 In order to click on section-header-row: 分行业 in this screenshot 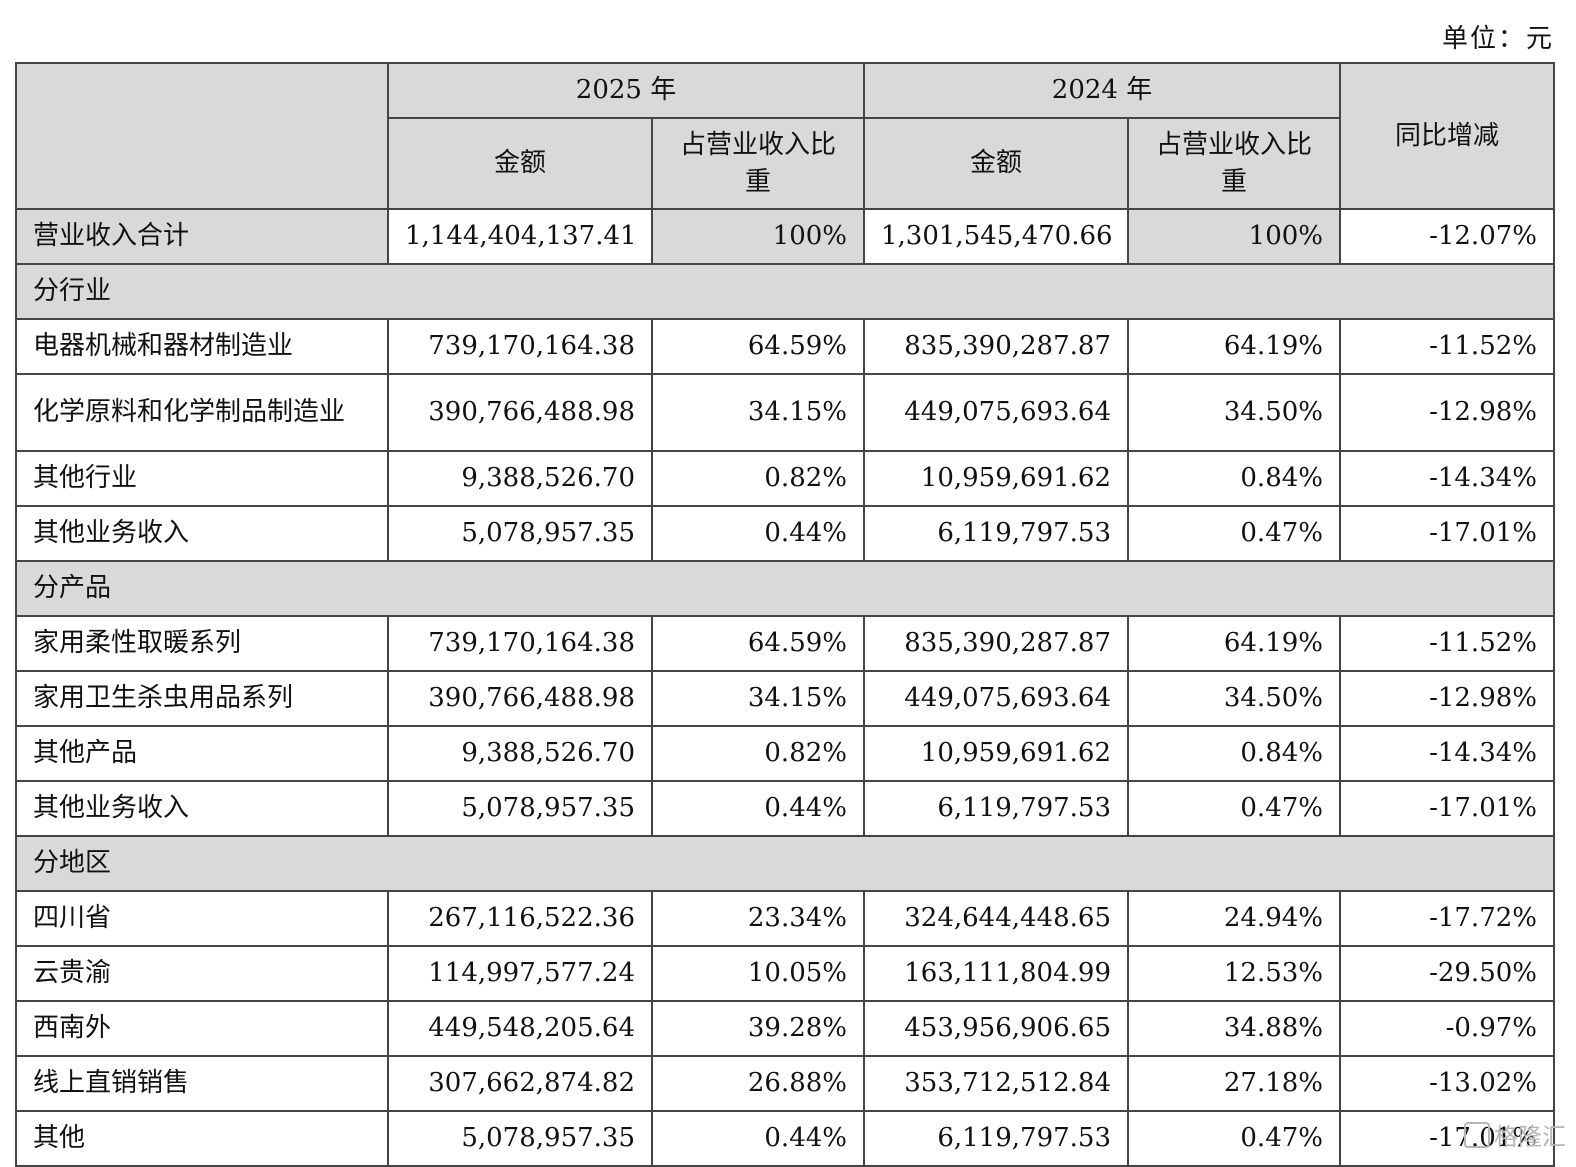, I will do `click(785, 291)`.